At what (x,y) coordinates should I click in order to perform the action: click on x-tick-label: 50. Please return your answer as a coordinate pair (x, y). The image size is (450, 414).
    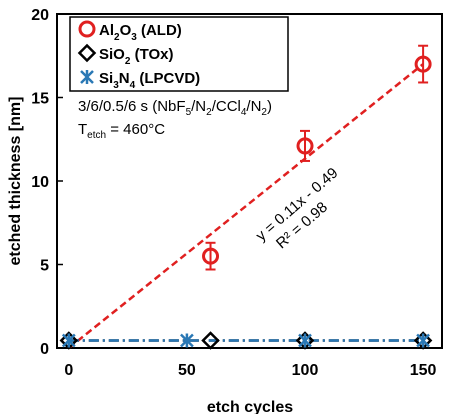
    Looking at the image, I should click on (187, 370).